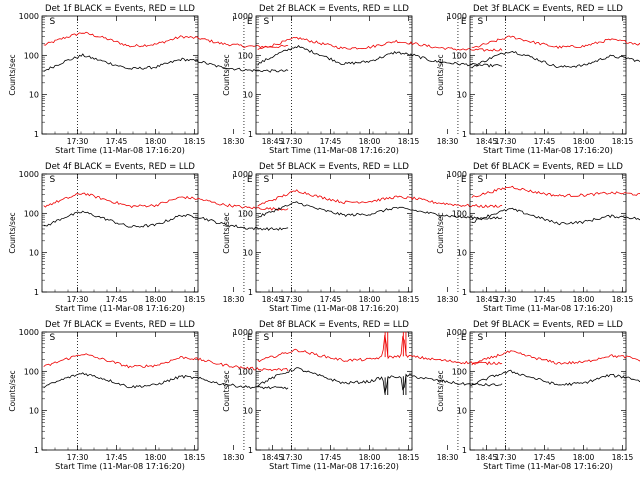  Describe the element at coordinates (548, 325) in the screenshot. I see `panel-title: Det 9f BLACK = Events, RED = LLD` at that location.